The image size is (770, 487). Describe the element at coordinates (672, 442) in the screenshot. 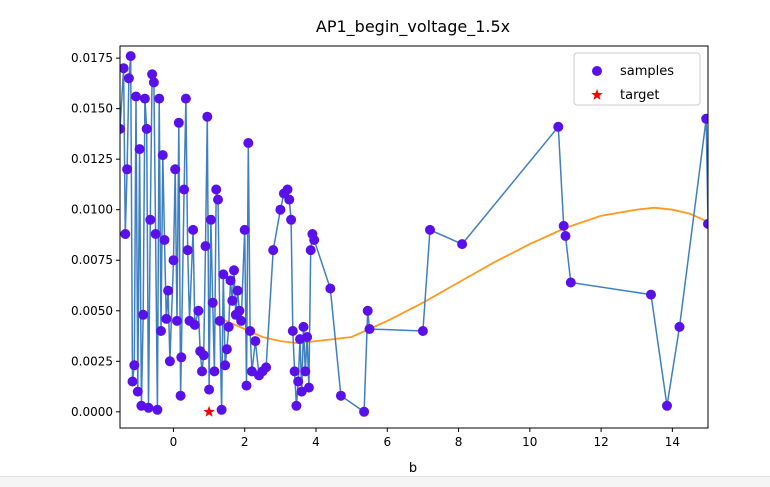

I see `x-tick-label: 14` at that location.